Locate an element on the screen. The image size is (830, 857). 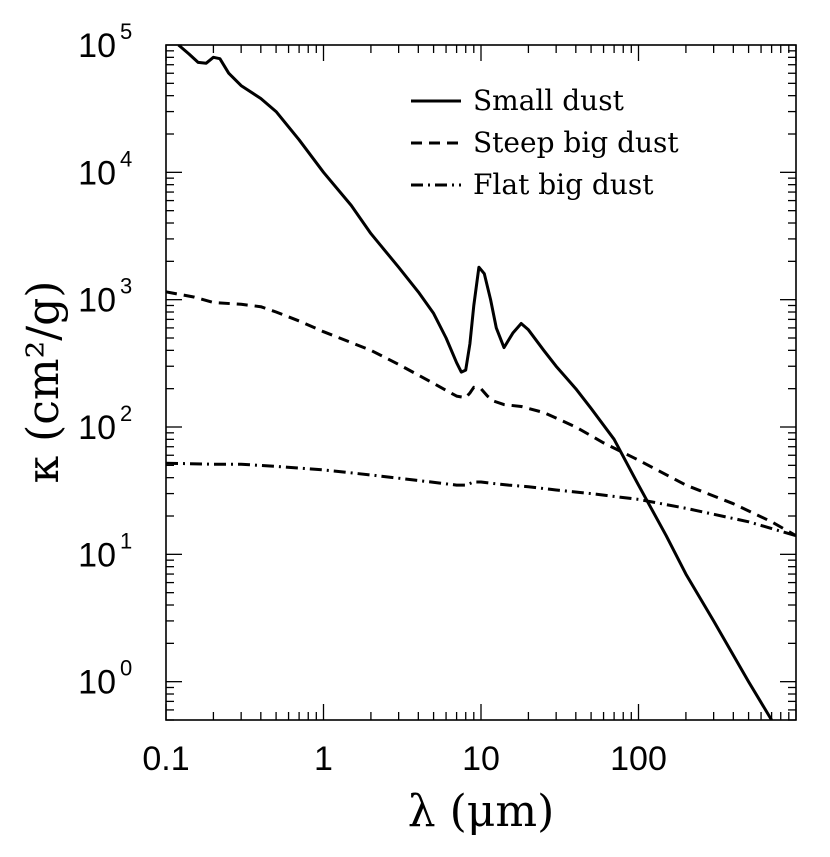
x-axis-title: λ (μm) is located at coordinates (481, 811).